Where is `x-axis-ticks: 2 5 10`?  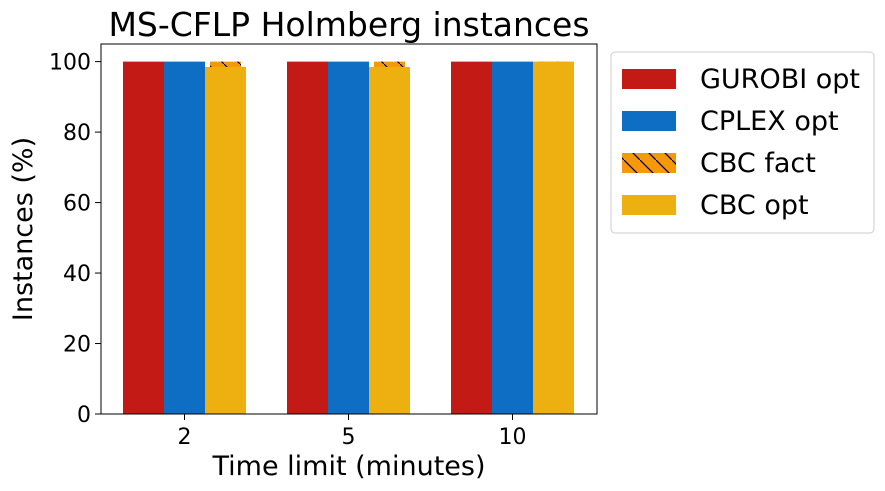
x-axis-ticks: 2 5 10 is located at coordinates (352, 432).